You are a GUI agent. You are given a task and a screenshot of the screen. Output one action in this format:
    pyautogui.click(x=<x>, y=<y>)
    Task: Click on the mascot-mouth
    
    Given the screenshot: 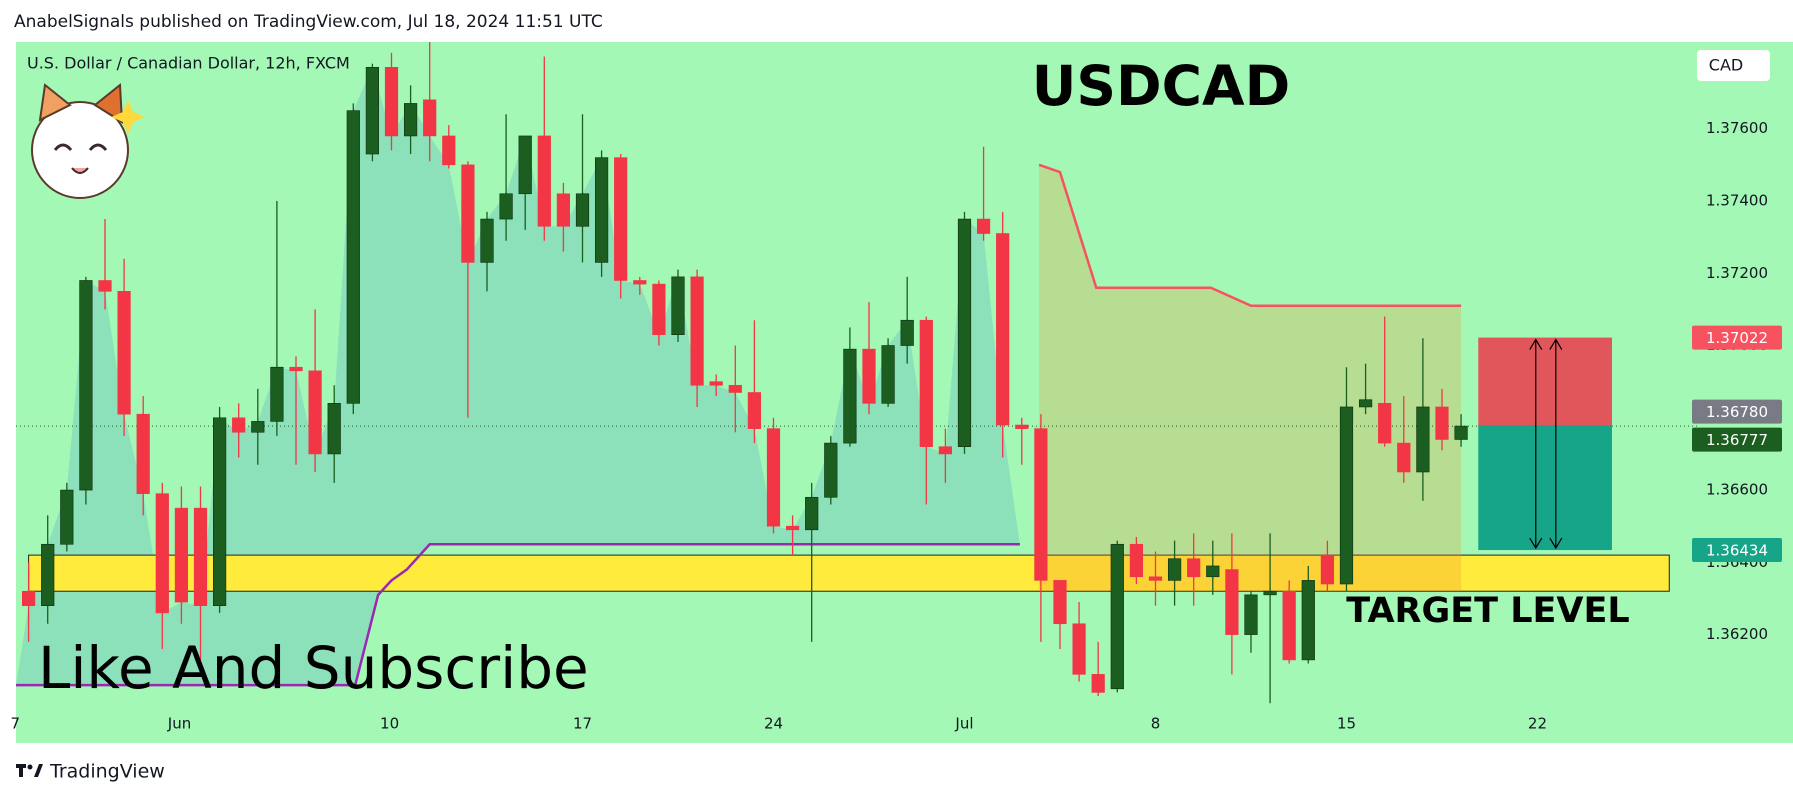 What is the action you would take?
    pyautogui.click(x=80, y=170)
    